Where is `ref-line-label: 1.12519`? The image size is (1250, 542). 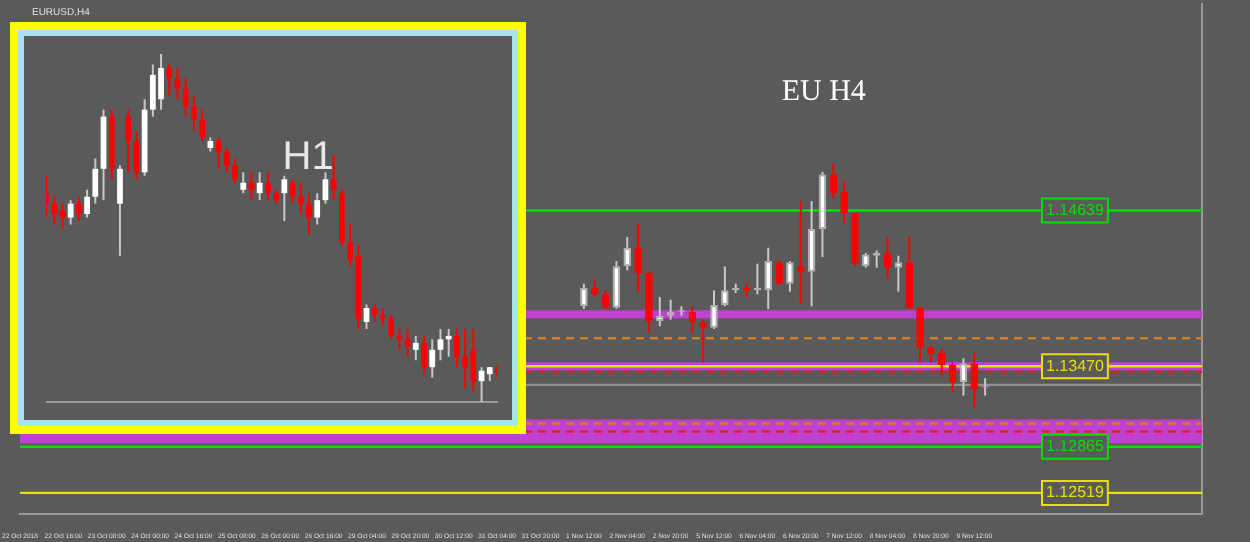
ref-line-label: 1.12519 is located at coordinates (1075, 492).